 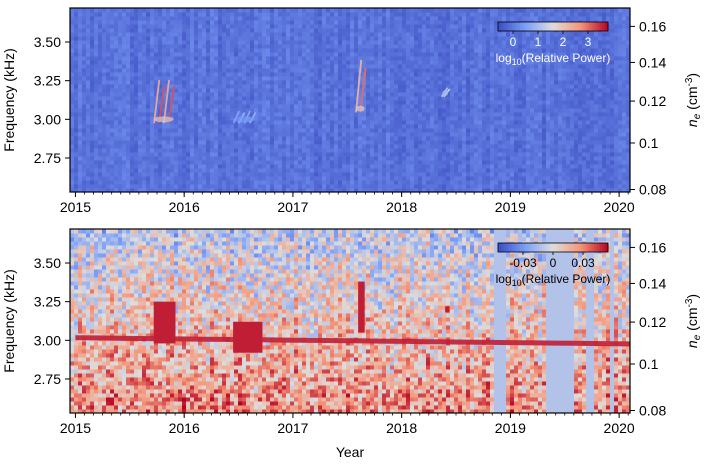 What do you see at coordinates (666, 108) in the screenshot?
I see `y-axis-right: 0.08 0.1 0.12 0.14 0.16 ne (cm-3)` at bounding box center [666, 108].